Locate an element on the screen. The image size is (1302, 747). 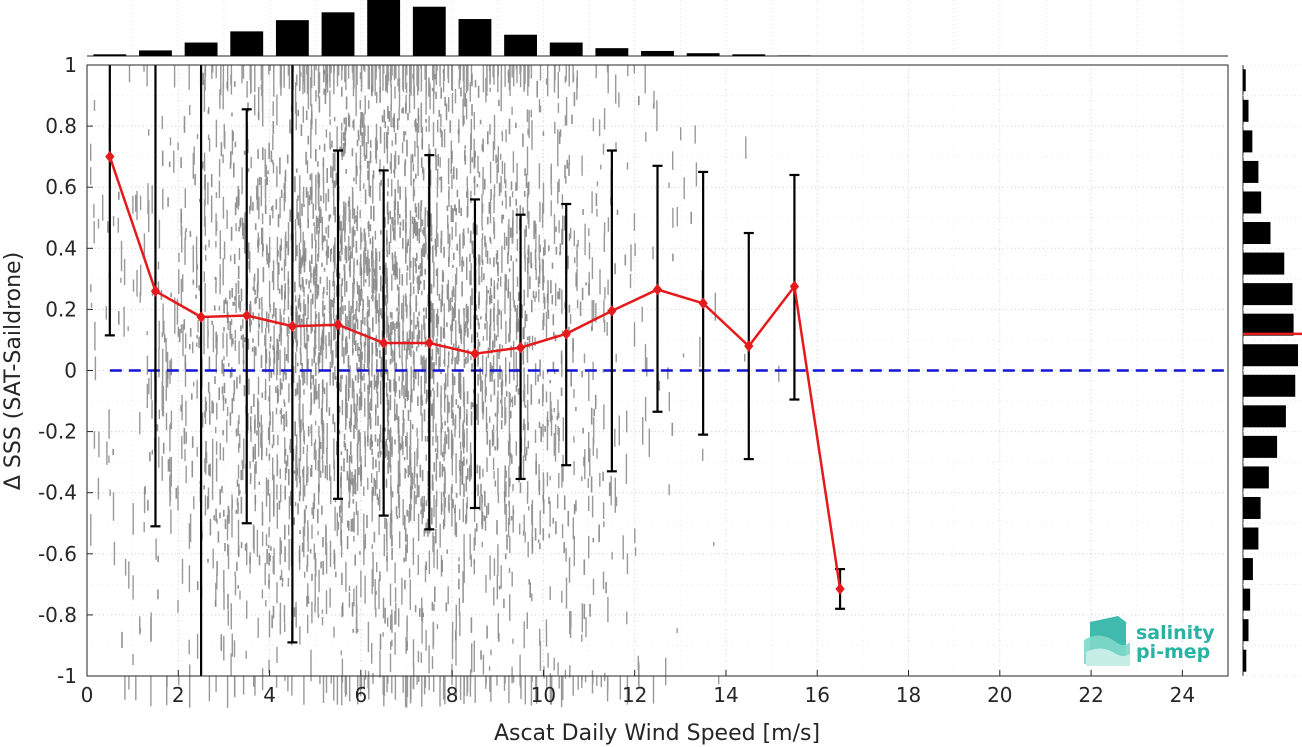
x-tick-label: 12 is located at coordinates (634, 695).